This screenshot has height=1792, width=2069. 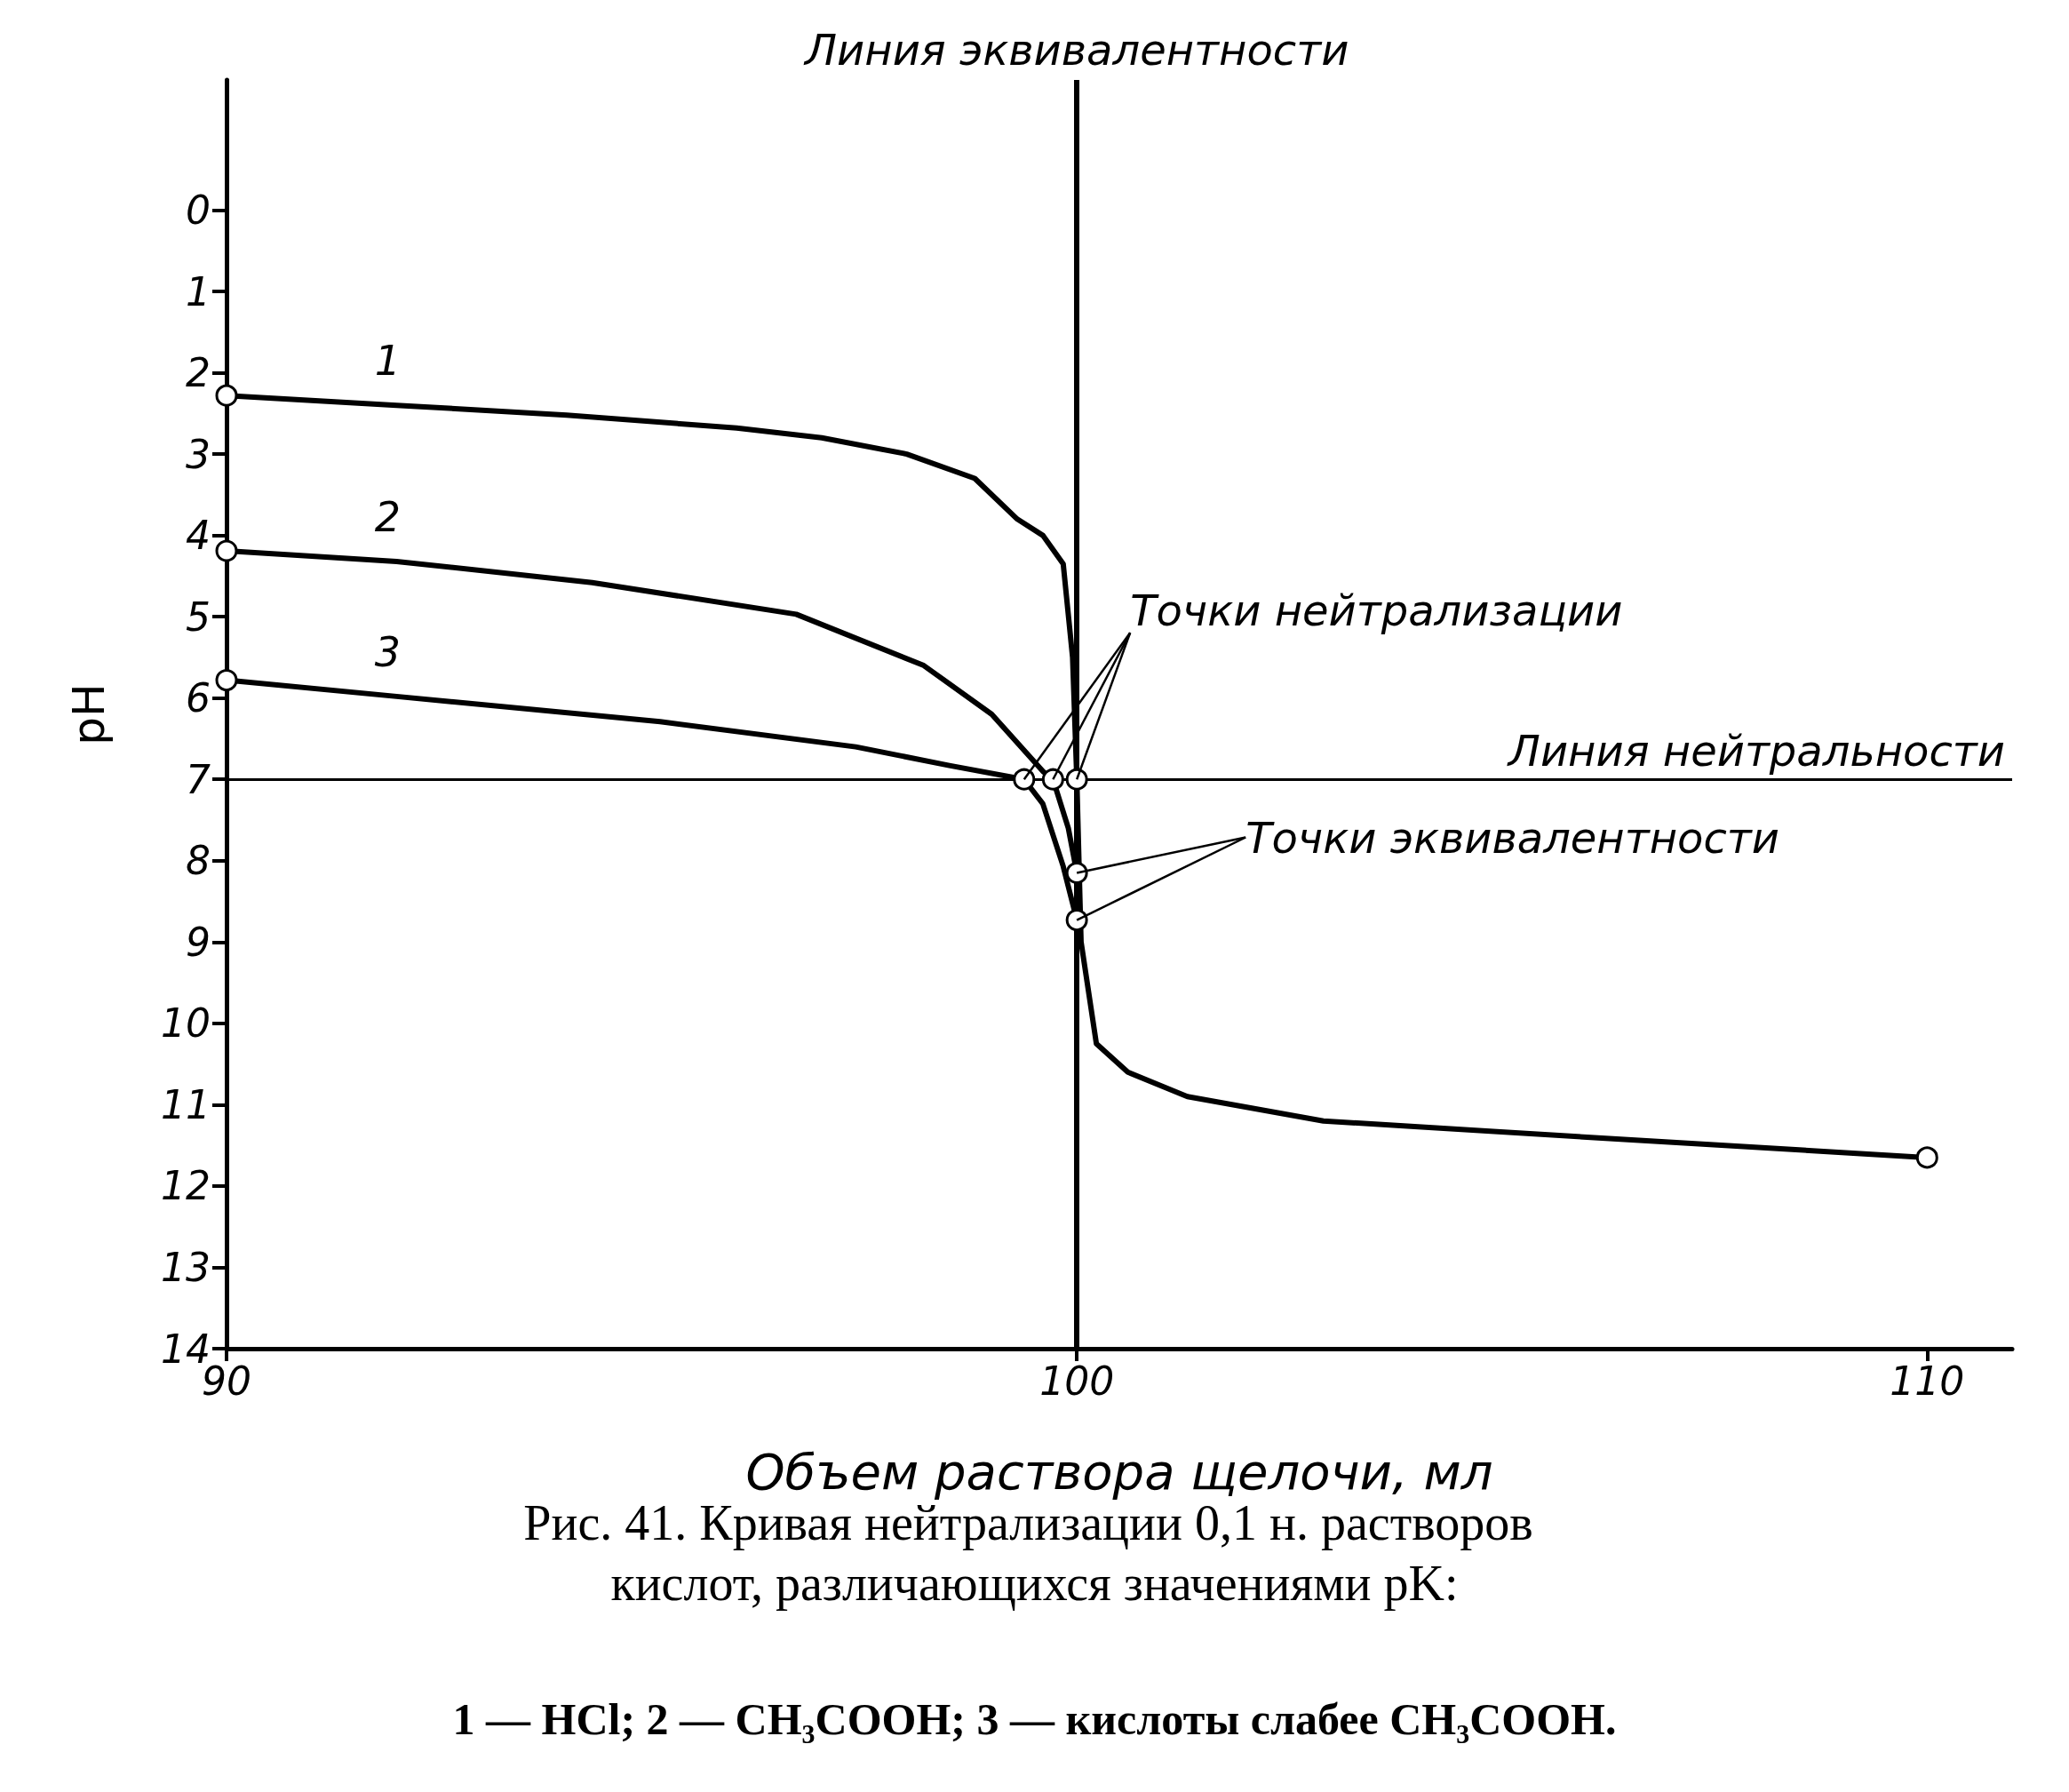 I want to click on y-tick-label: 3, so click(x=198, y=454).